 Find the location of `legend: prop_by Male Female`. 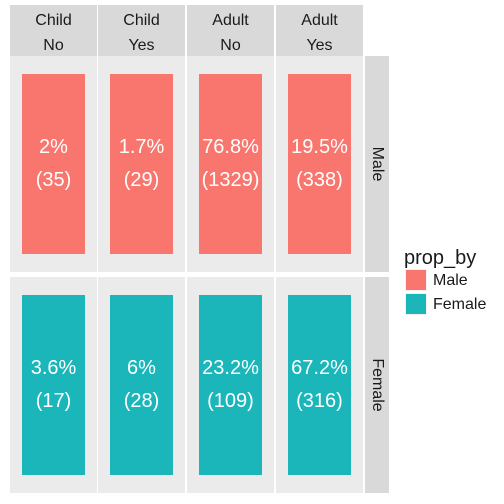

legend: prop_by Male Female is located at coordinates (445, 281).